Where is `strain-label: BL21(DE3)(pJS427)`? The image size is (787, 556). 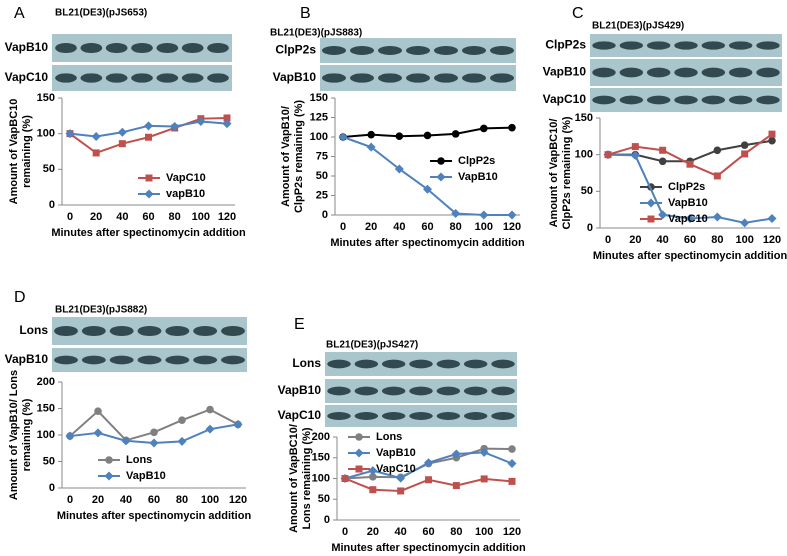 strain-label: BL21(DE3)(pJS427) is located at coordinates (372, 345).